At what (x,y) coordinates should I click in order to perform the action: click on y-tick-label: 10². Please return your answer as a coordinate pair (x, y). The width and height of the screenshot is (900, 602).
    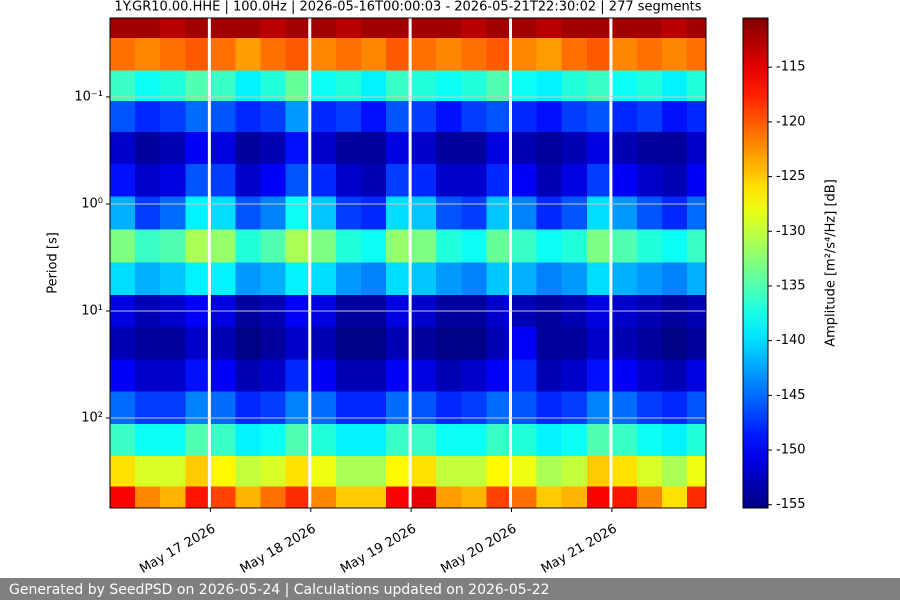
    Looking at the image, I should click on (92, 418).